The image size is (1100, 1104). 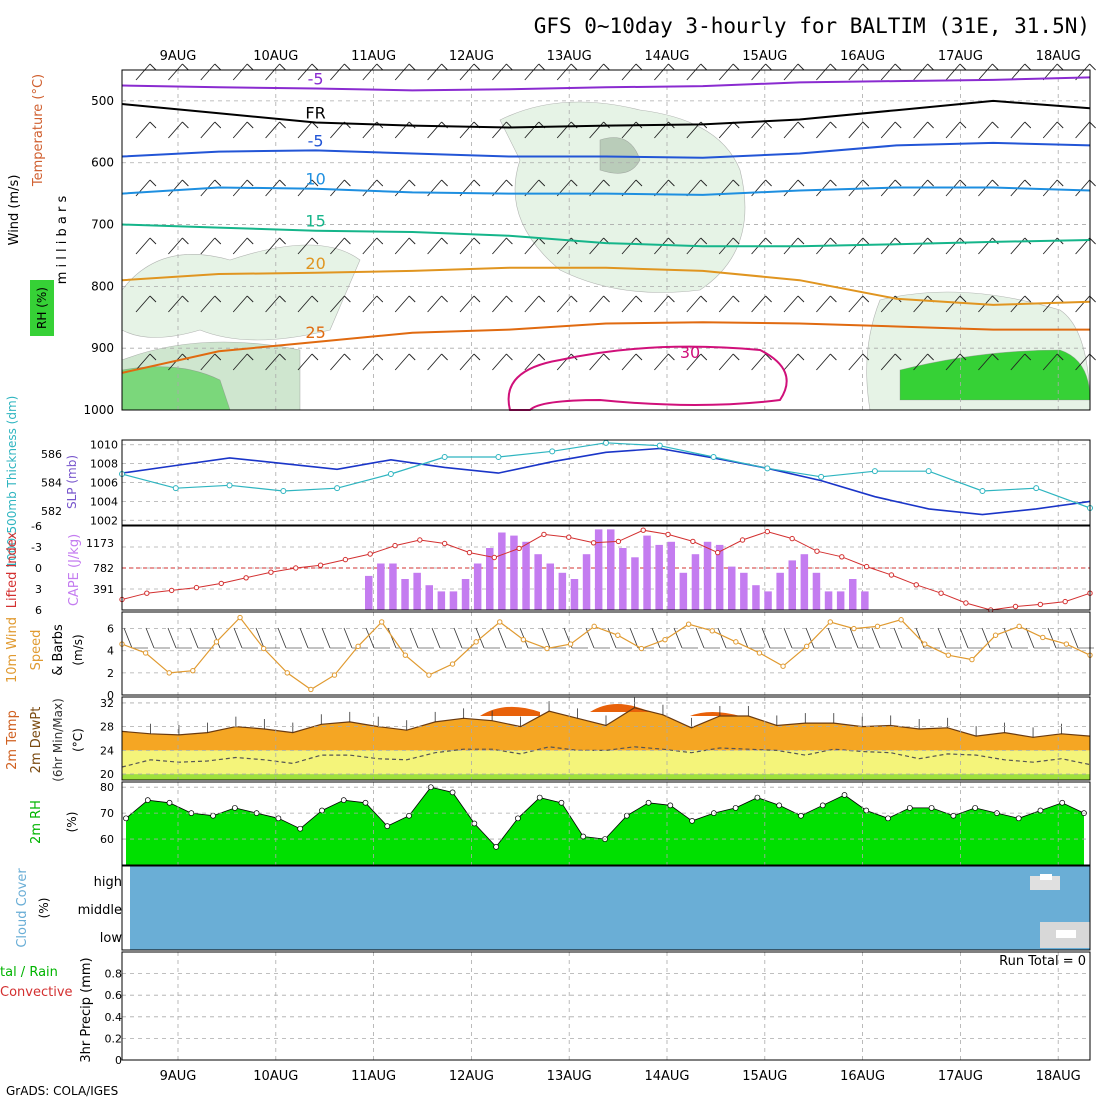 I want to click on bottom-day-label: 15AUG, so click(x=764, y=1076).